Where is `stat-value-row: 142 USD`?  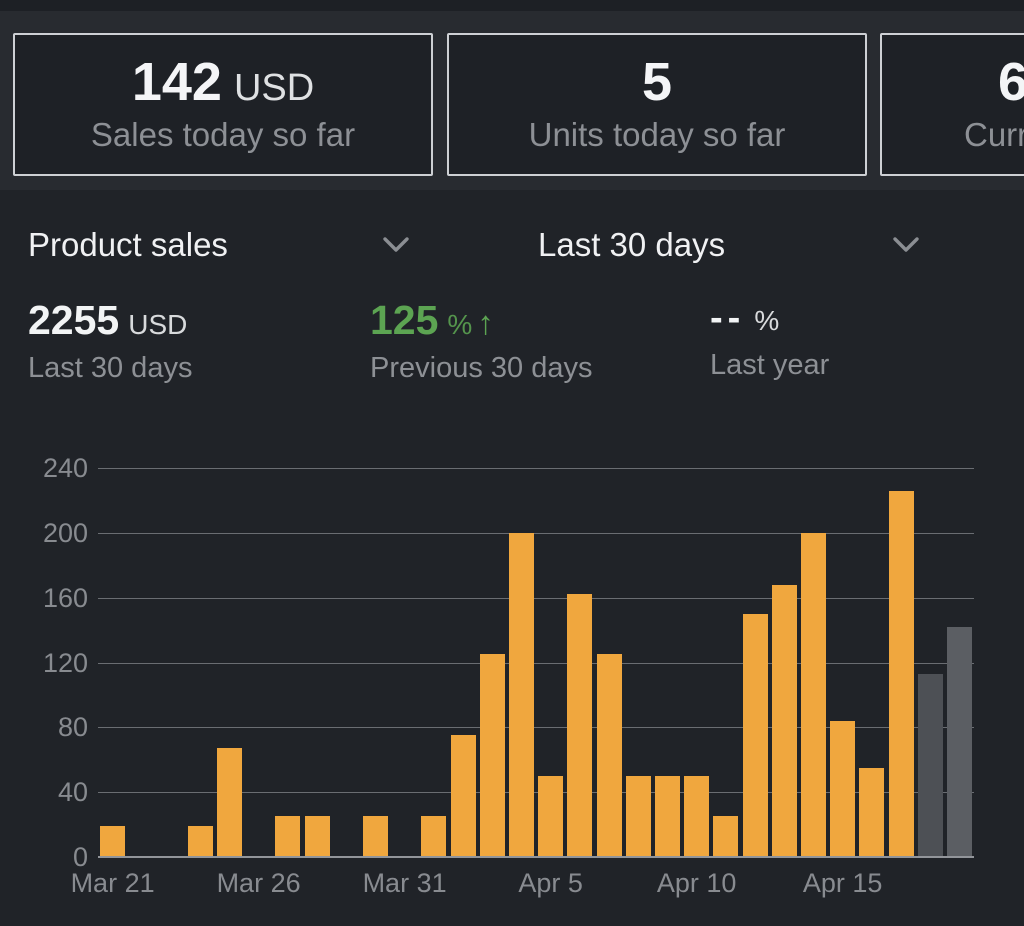 stat-value-row: 142 USD is located at coordinates (223, 82).